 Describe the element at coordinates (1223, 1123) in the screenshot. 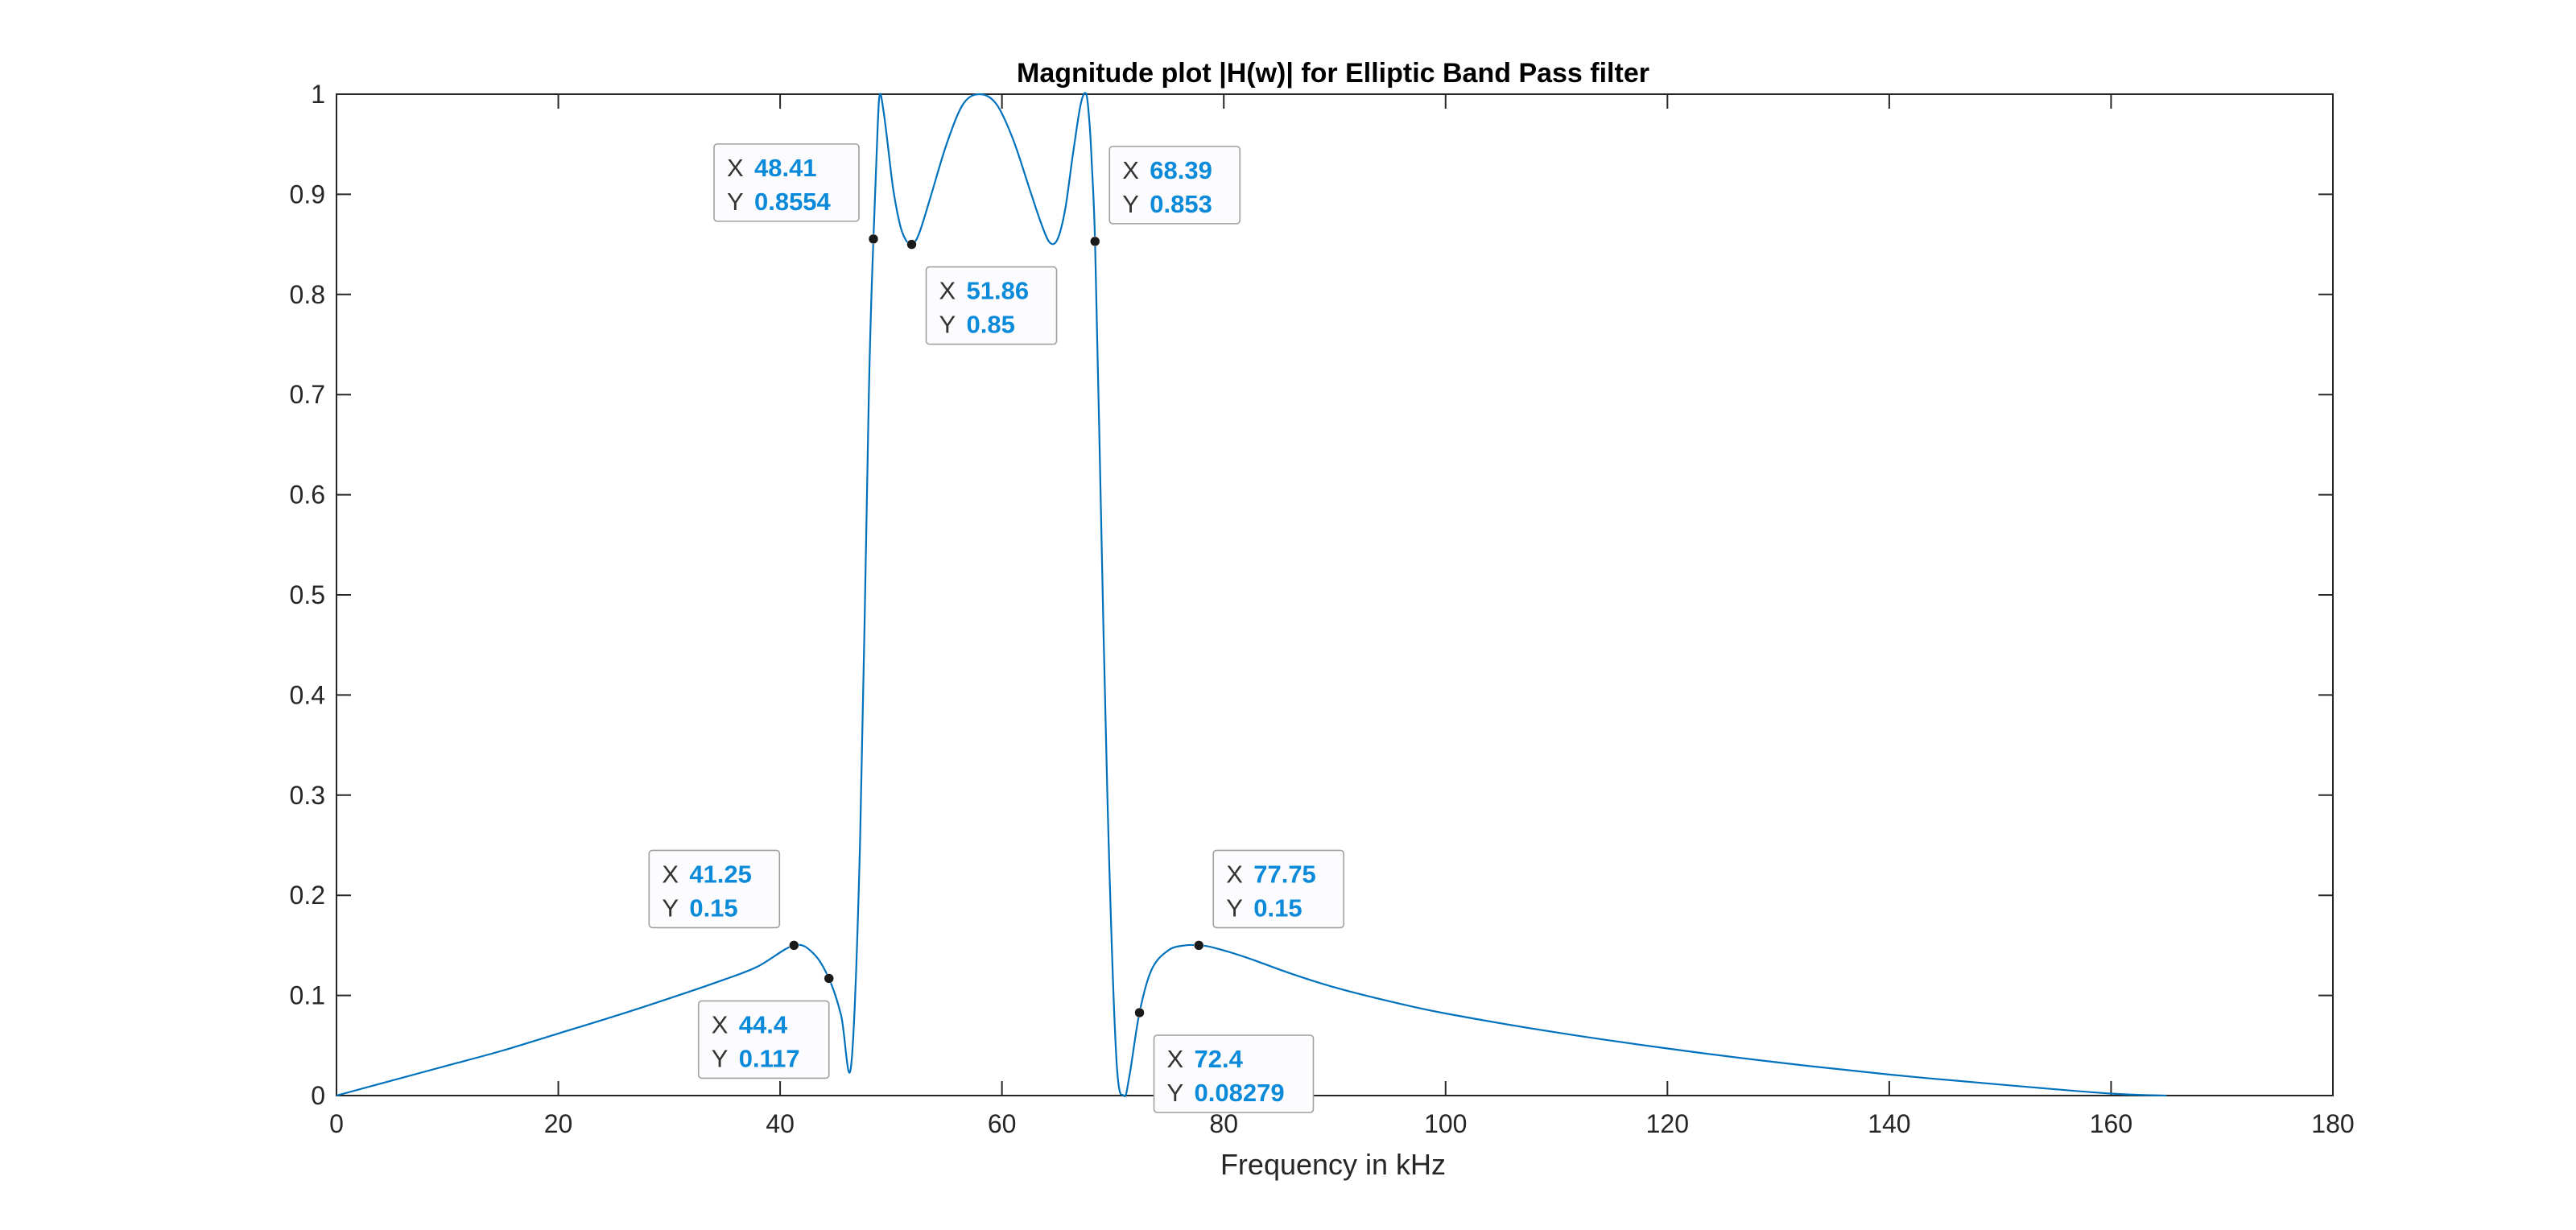

I see `x-tick-label: 80` at that location.